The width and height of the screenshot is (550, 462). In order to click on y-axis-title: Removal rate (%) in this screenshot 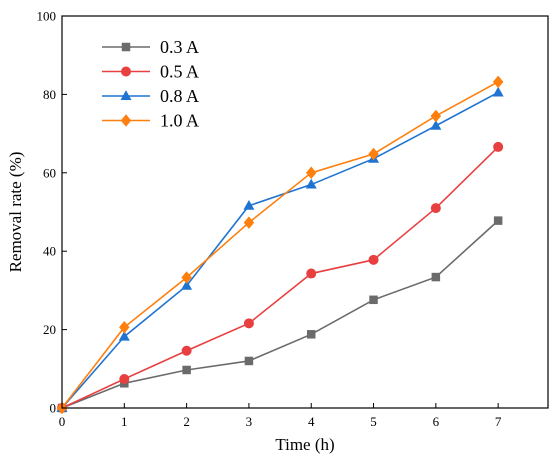, I will do `click(15, 212)`.